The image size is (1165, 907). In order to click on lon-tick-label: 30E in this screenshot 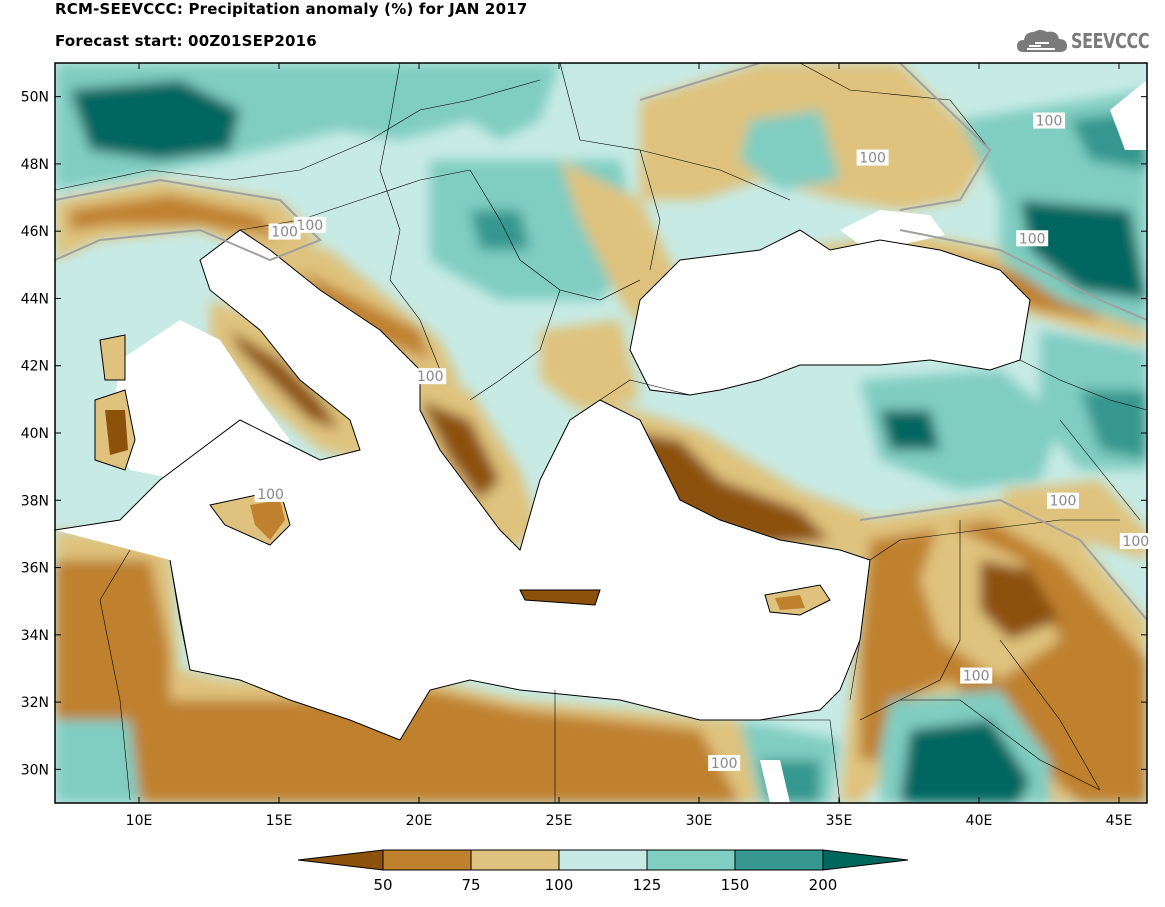, I will do `click(699, 821)`.